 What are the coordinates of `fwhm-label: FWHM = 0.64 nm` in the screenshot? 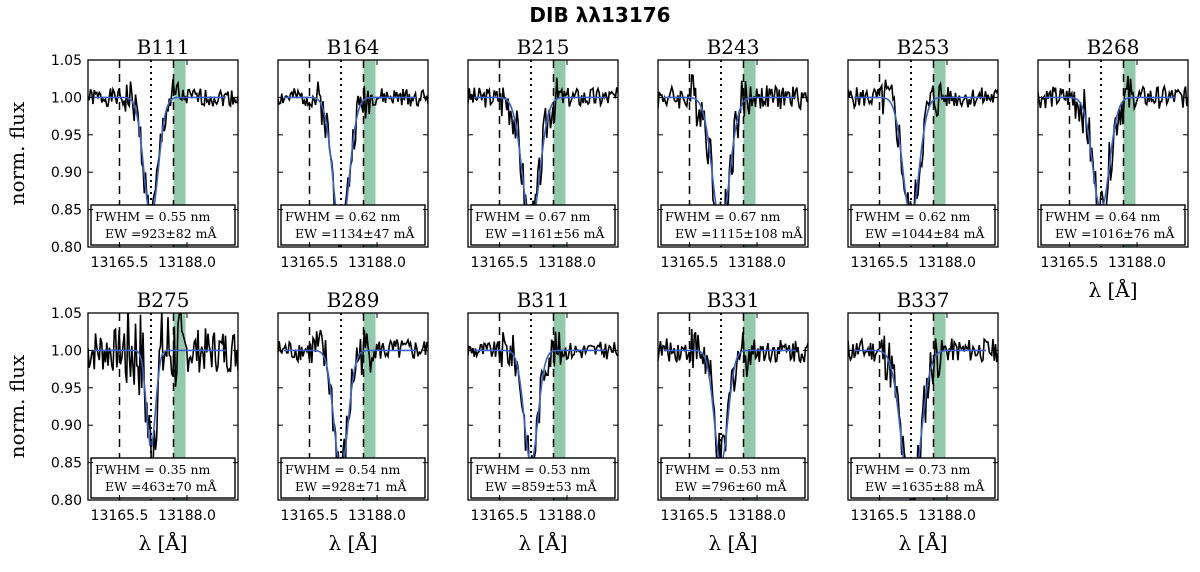 It's located at (1102, 216).